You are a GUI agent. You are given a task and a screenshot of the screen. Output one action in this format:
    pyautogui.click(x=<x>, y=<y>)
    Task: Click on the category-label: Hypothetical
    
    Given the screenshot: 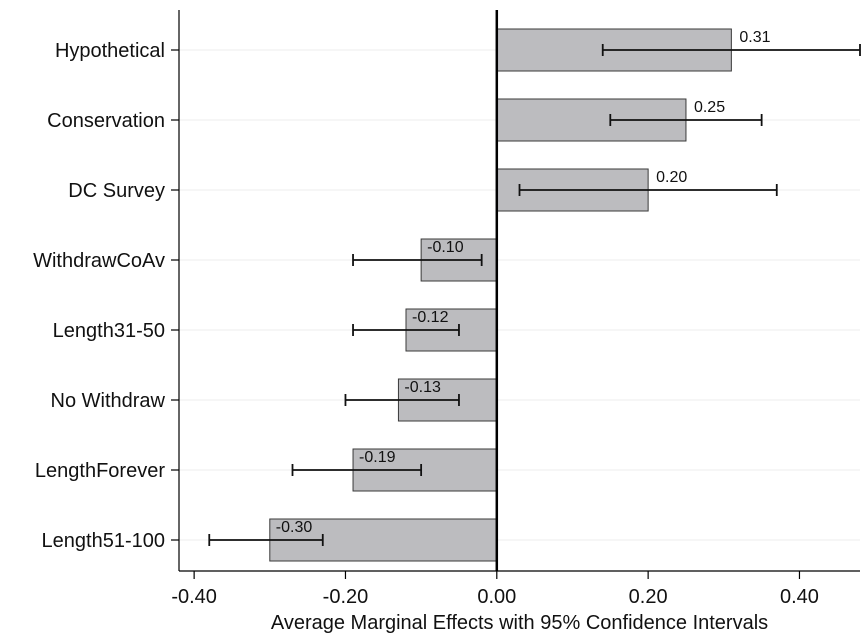 What is the action you would take?
    pyautogui.click(x=110, y=51)
    